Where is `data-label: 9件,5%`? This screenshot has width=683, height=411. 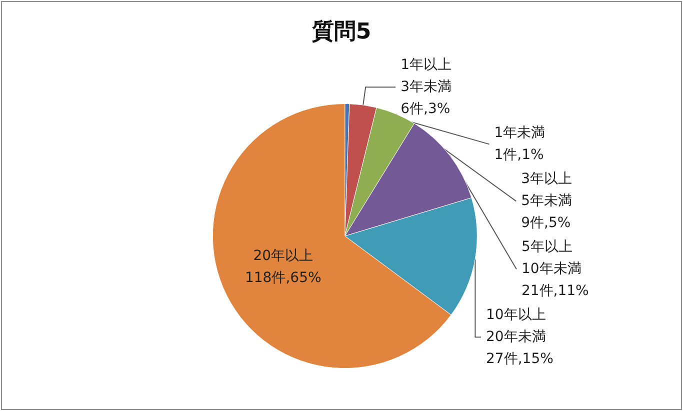 data-label: 9件,5% is located at coordinates (546, 223).